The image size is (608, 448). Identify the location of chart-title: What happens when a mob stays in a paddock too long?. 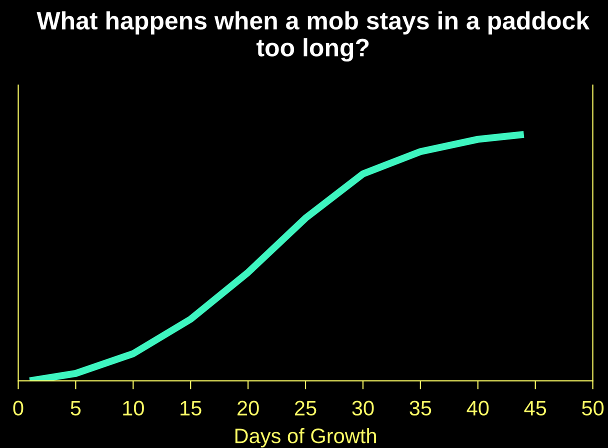
(313, 36).